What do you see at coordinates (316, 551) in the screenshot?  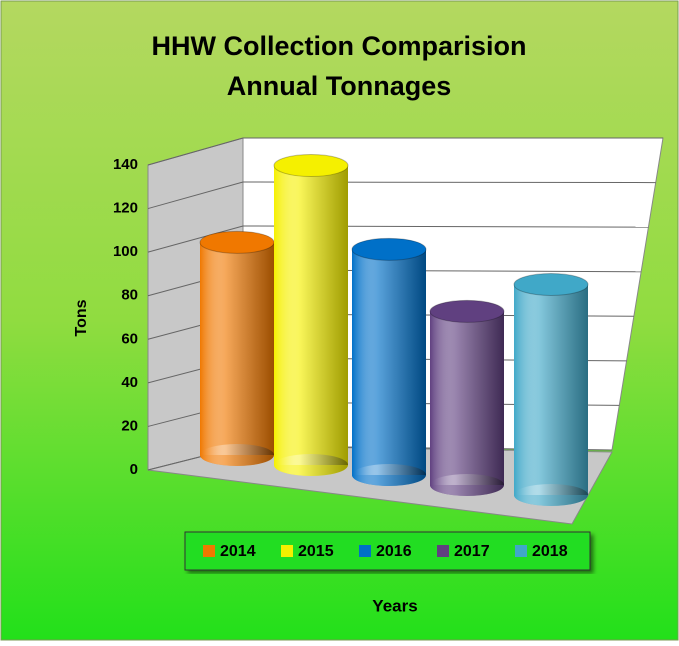 I see `legend-label: 2015` at bounding box center [316, 551].